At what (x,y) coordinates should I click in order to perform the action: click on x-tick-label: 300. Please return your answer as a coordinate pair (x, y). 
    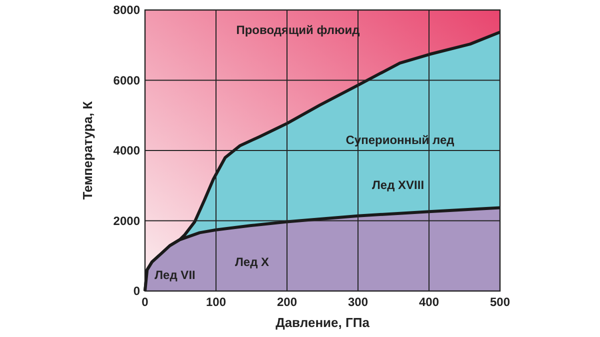
    Looking at the image, I should click on (358, 302).